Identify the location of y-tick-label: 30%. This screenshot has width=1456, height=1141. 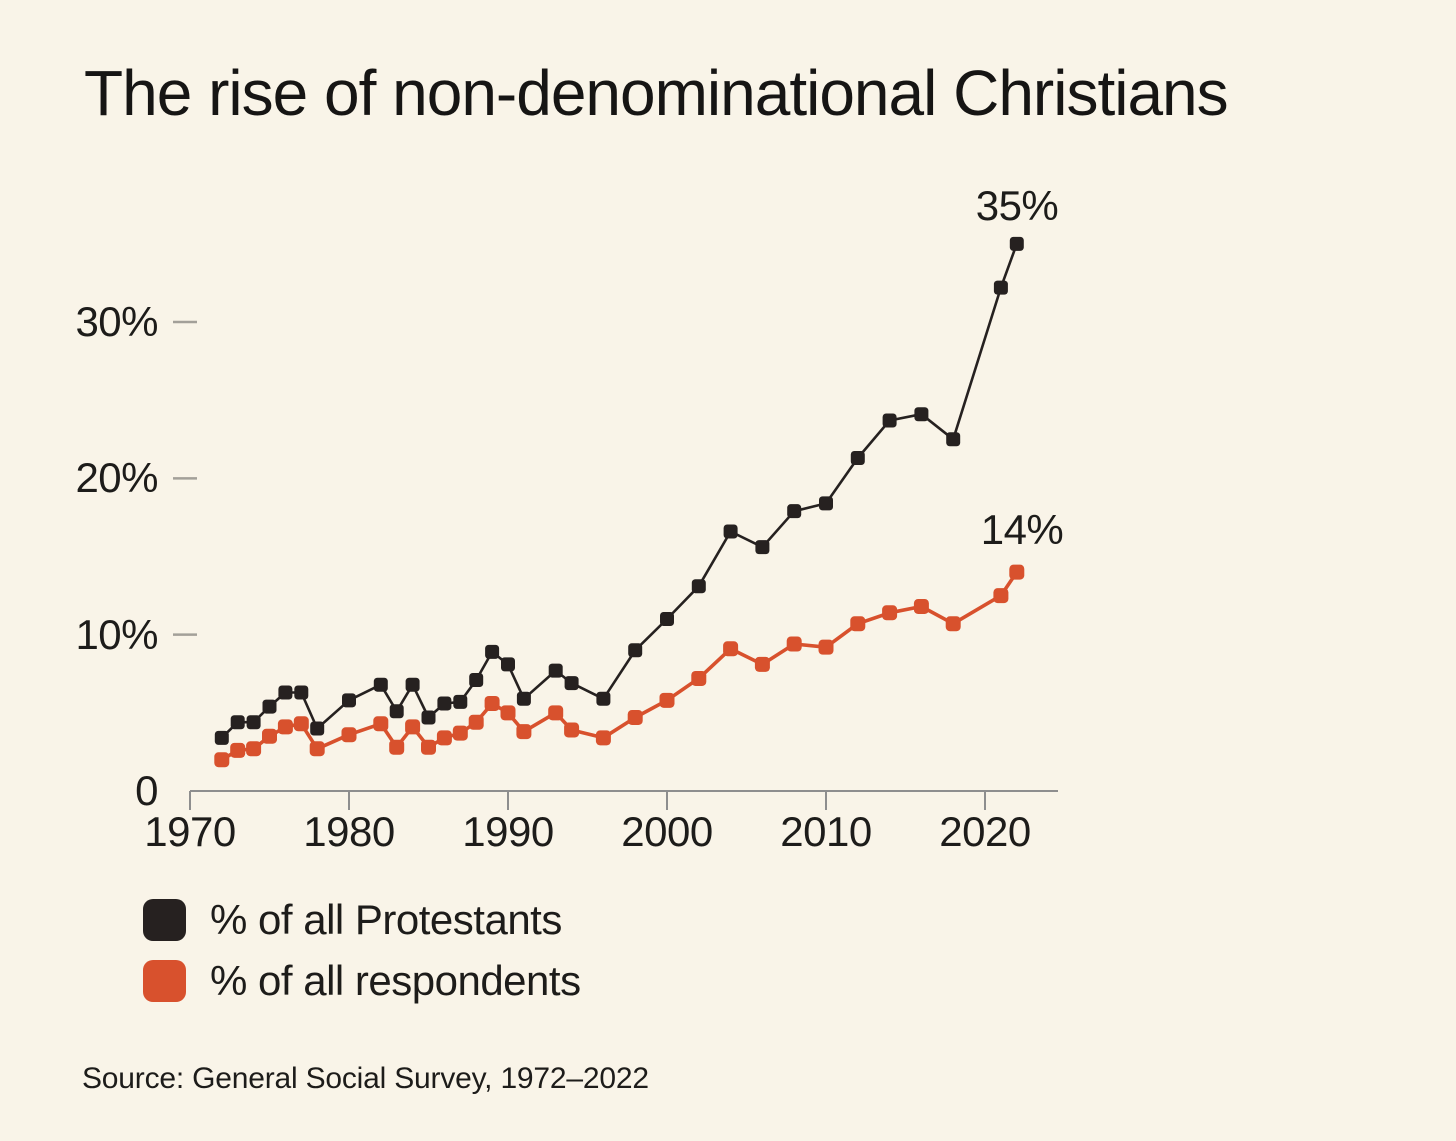
(116, 321).